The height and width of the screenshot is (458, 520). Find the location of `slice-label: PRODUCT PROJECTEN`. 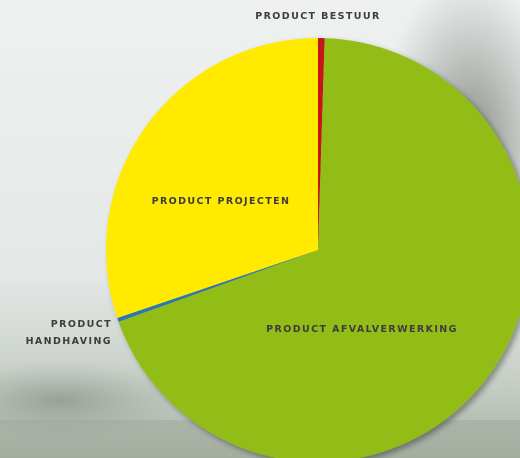

slice-label: PRODUCT PROJECTEN is located at coordinates (221, 201).